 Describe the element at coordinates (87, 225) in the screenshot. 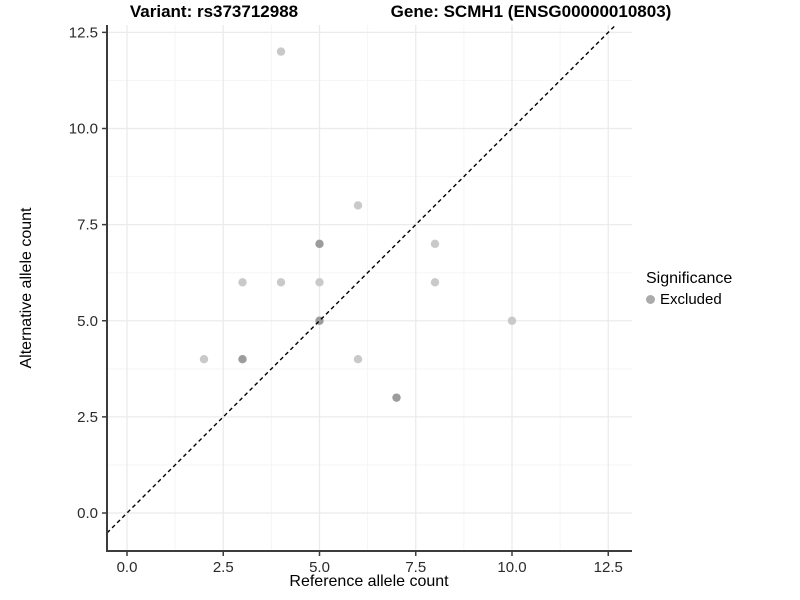

I see `y-tick-label: 7.5` at that location.